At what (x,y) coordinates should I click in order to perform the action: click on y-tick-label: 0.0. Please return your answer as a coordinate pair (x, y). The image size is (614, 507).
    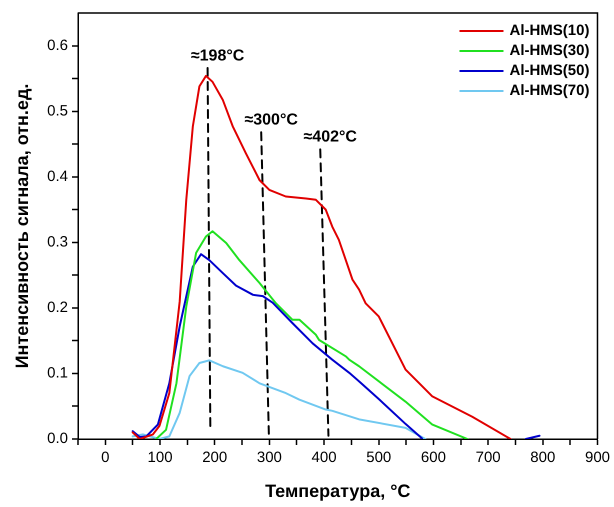
    Looking at the image, I should click on (57, 439).